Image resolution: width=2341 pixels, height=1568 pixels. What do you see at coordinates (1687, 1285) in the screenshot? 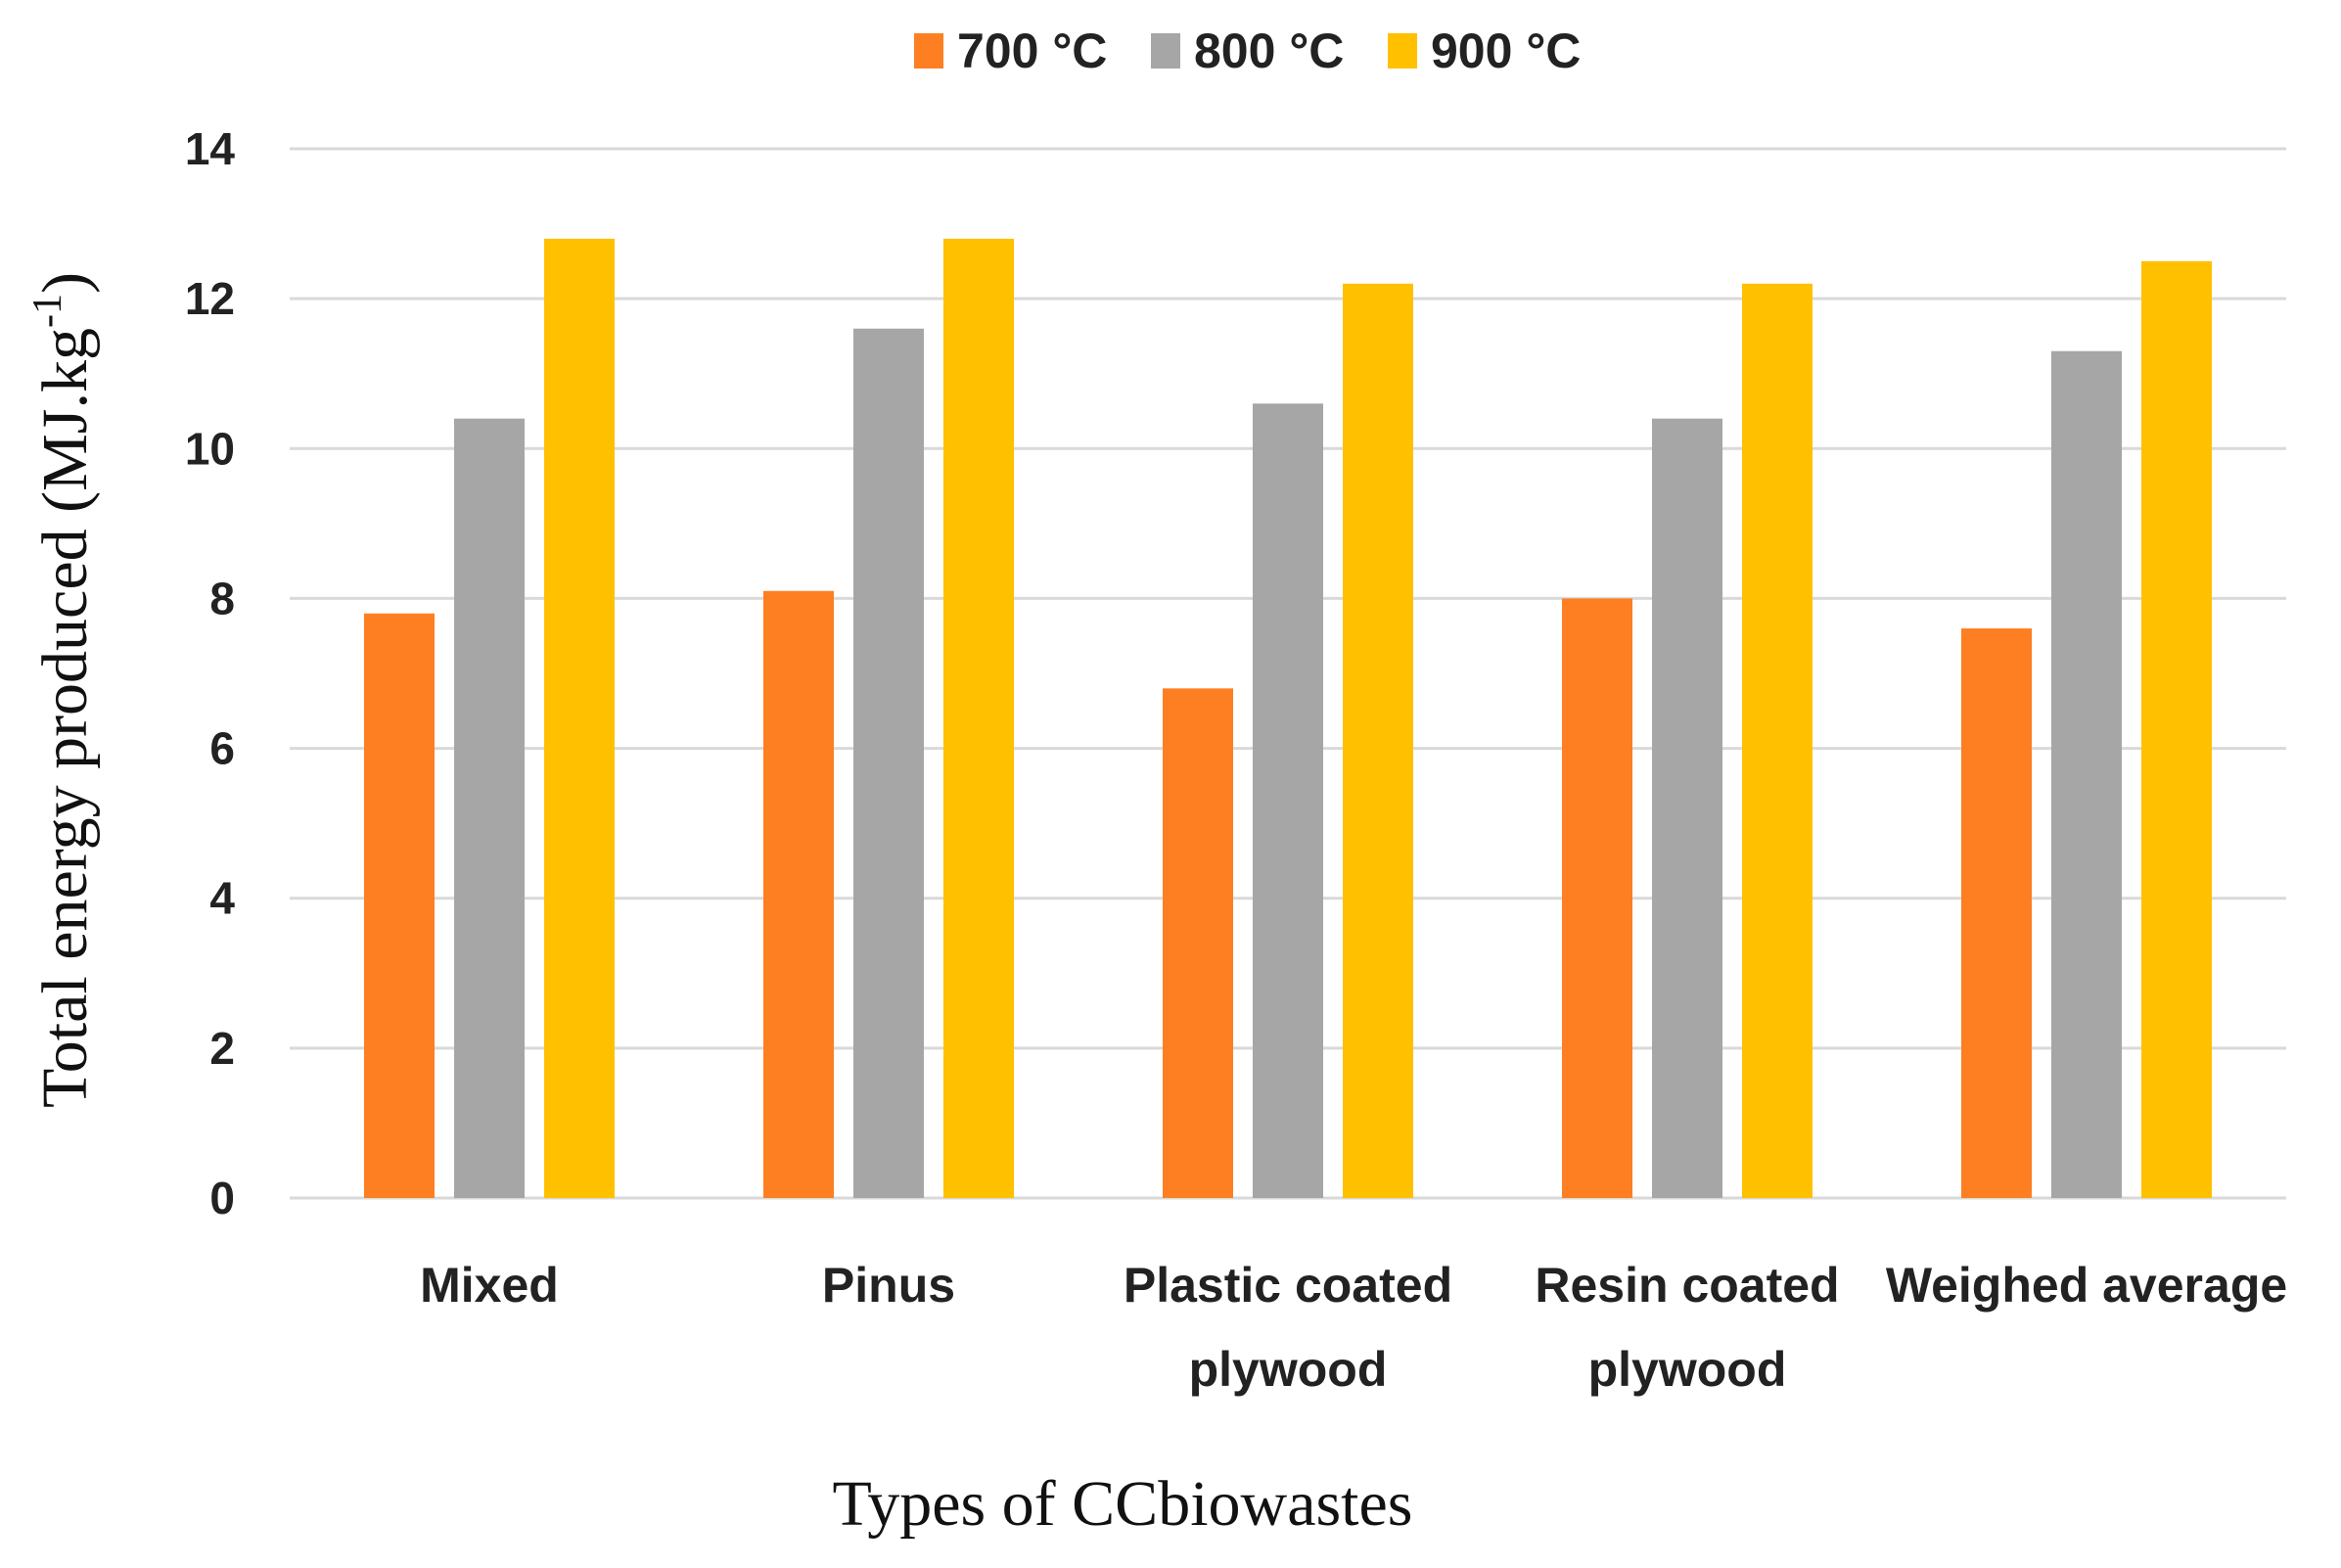
I see `x-category-label: Resin coated` at bounding box center [1687, 1285].